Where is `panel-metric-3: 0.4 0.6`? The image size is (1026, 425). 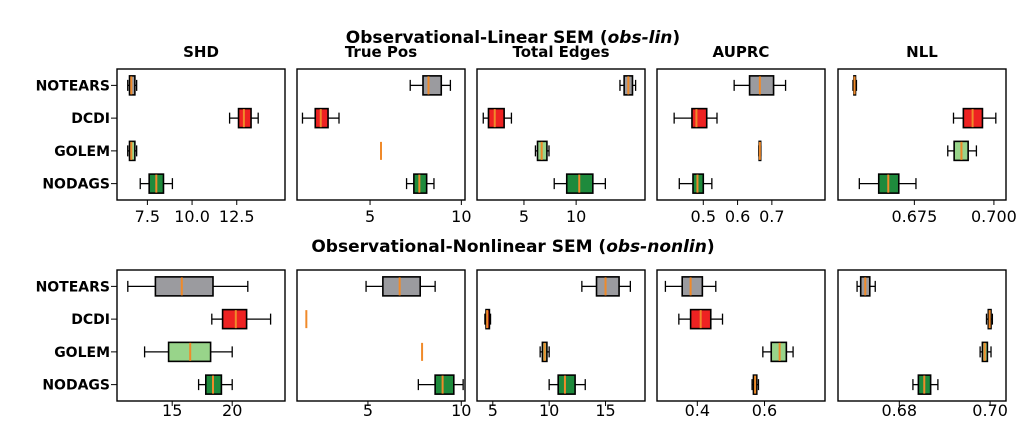
panel-metric-3: 0.4 0.6 is located at coordinates (741, 344).